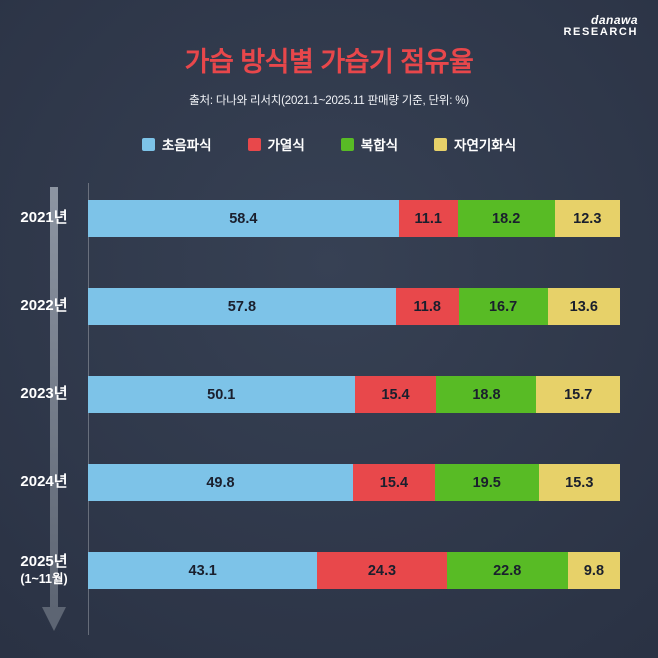  I want to click on chart-row-4: 2024년 49.8 15.4 19.5 15.3, so click(329, 482).